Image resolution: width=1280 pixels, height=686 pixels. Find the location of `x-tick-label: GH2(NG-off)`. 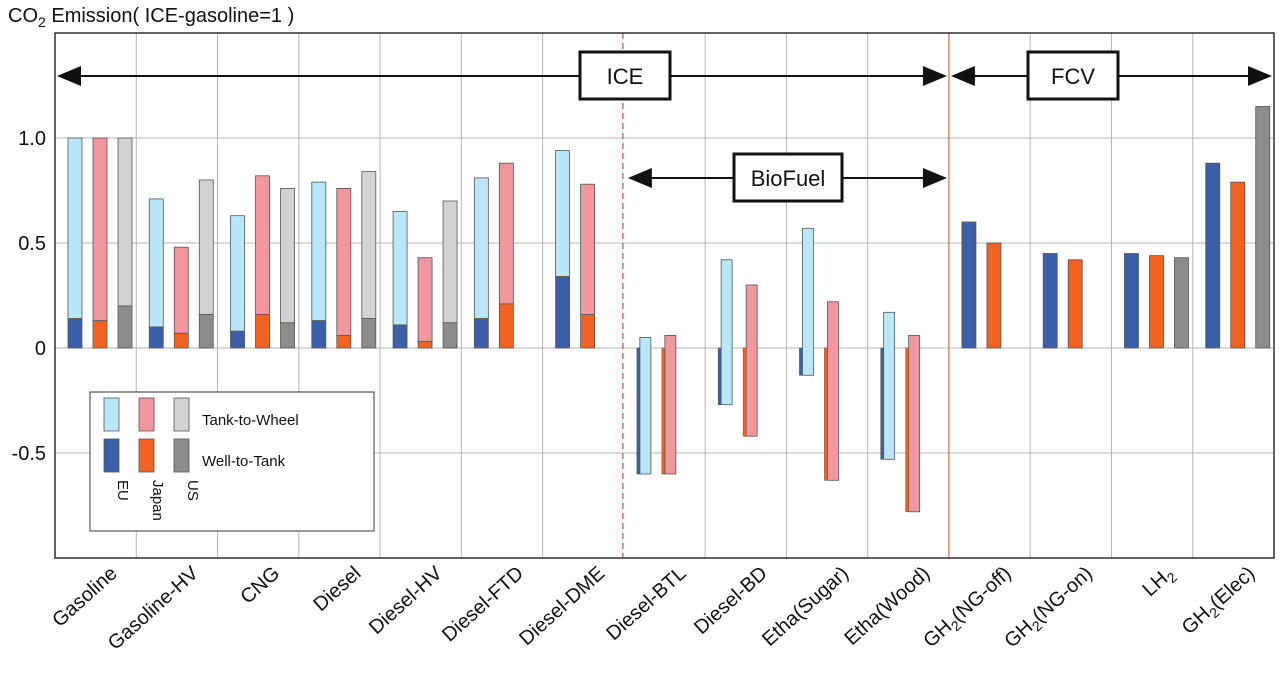

x-tick-label: GH2(NG-off) is located at coordinates (968, 608).